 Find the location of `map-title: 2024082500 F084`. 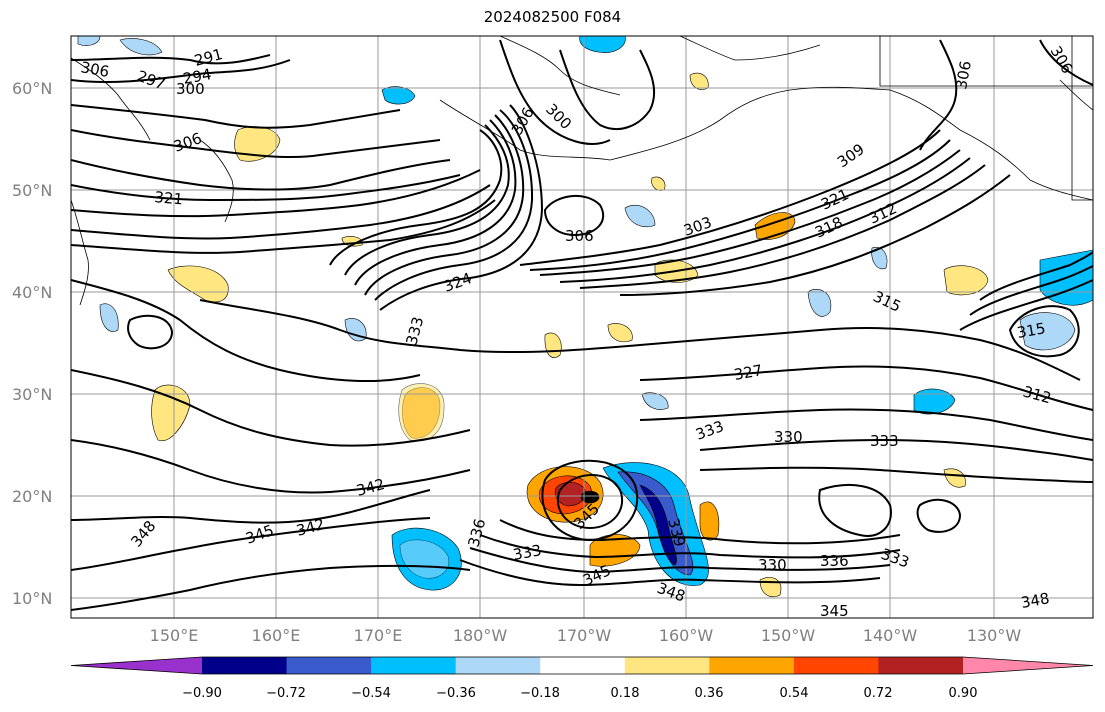

map-title: 2024082500 F084 is located at coordinates (552, 17).